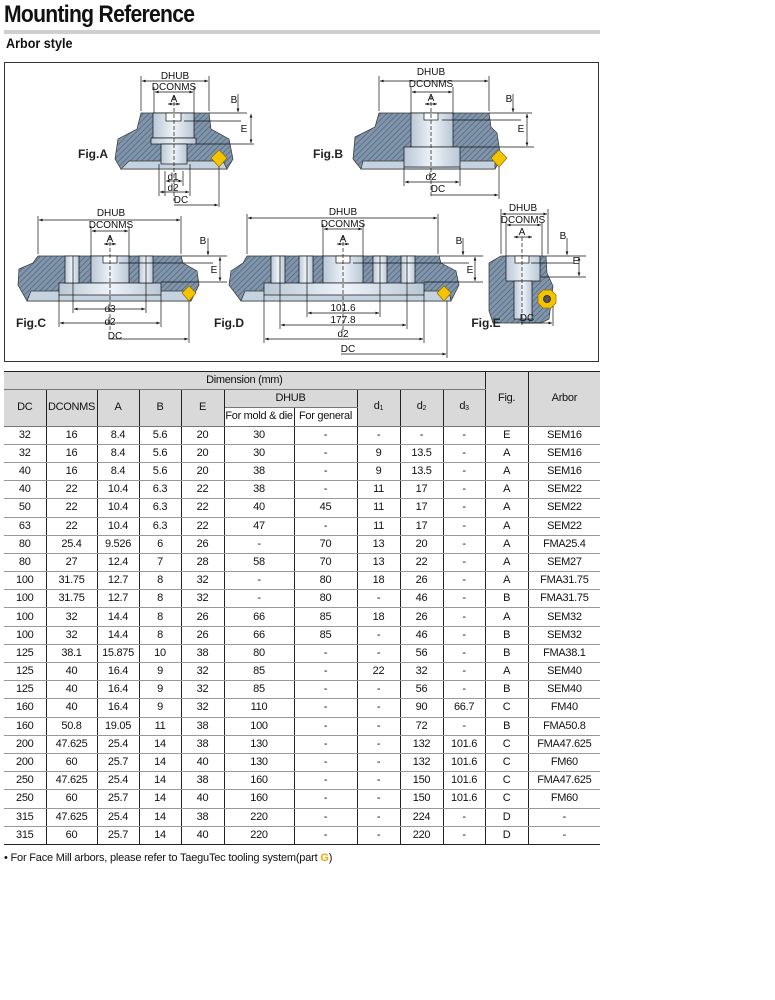  What do you see at coordinates (174, 99) in the screenshot?
I see `fig-a-a-label: A` at bounding box center [174, 99].